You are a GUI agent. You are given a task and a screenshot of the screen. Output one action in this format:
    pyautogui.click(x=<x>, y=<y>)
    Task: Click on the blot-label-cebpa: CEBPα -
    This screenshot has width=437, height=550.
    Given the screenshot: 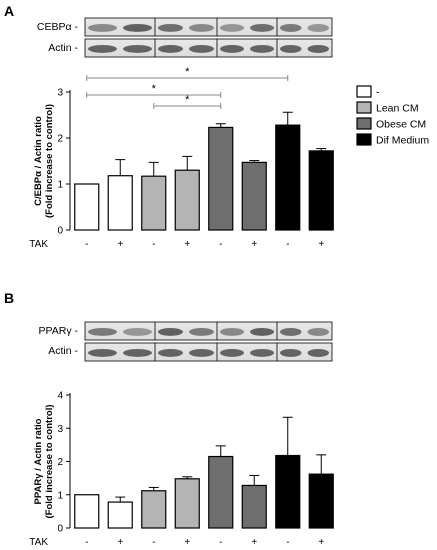 What is the action you would take?
    pyautogui.click(x=58, y=27)
    